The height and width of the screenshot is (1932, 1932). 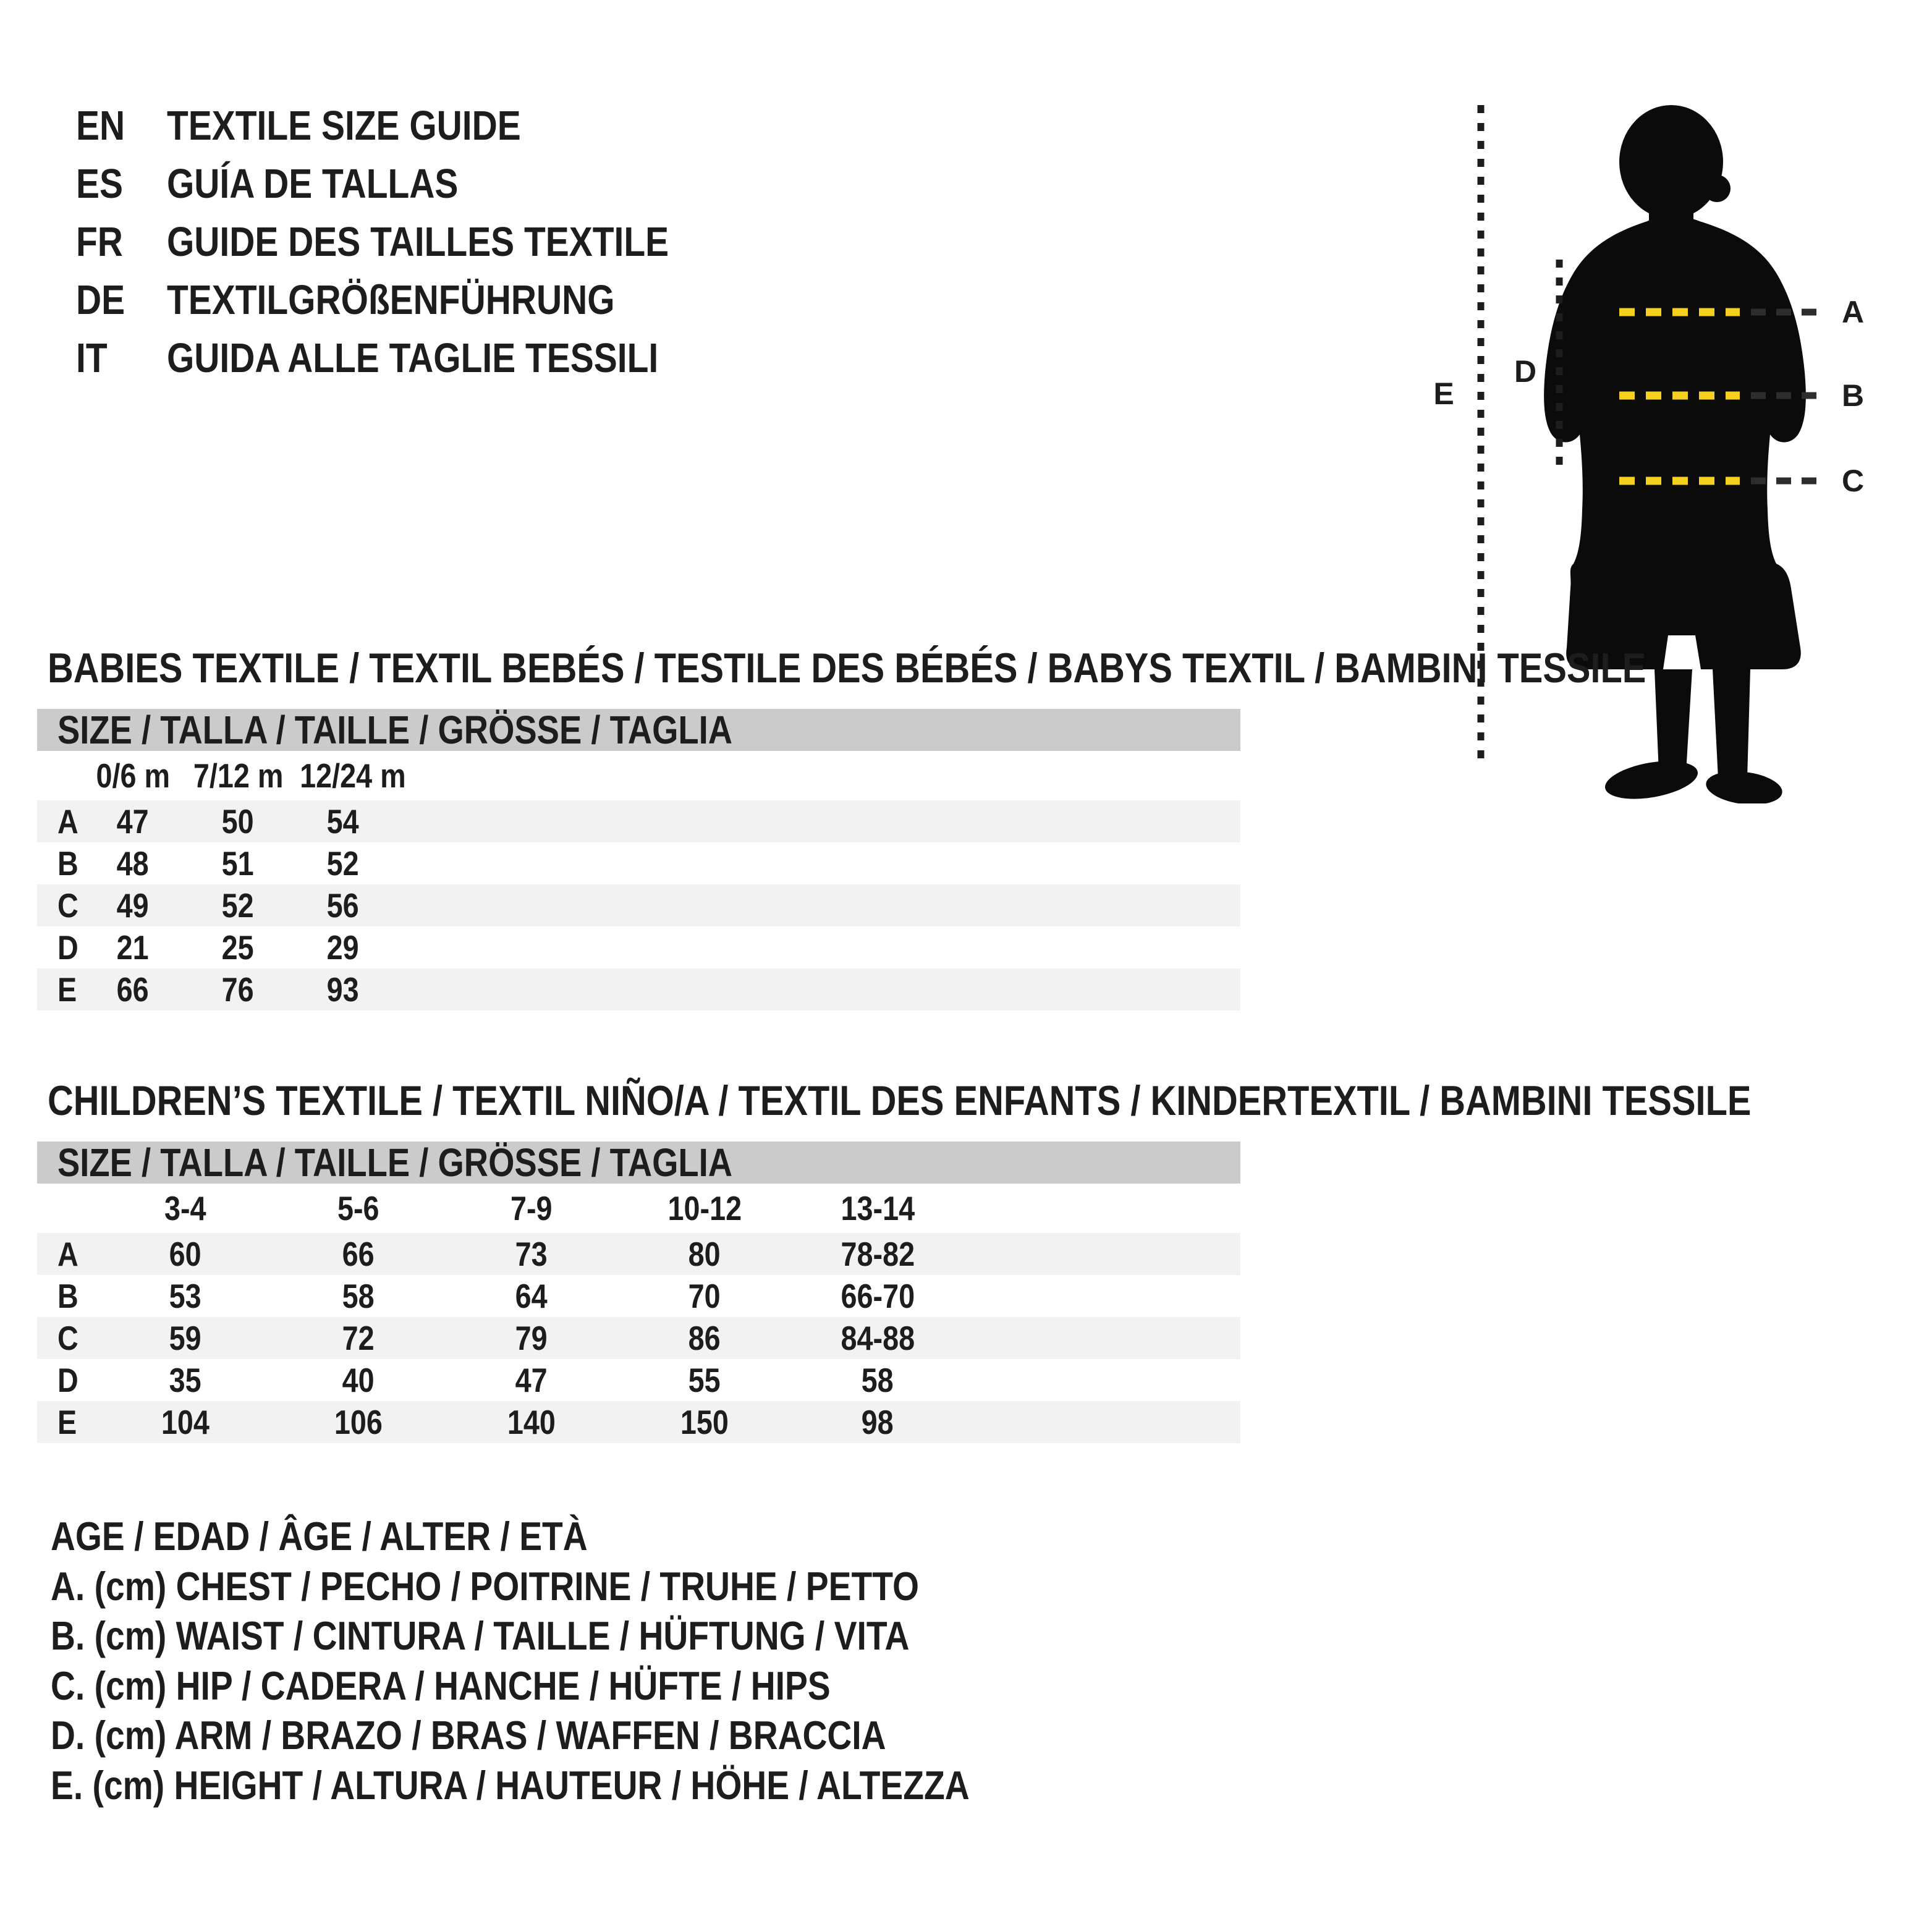 What do you see at coordinates (319, 1536) in the screenshot?
I see `legend-age: AGE / EDAD / ÂGE / ALTER / ETÀ` at bounding box center [319, 1536].